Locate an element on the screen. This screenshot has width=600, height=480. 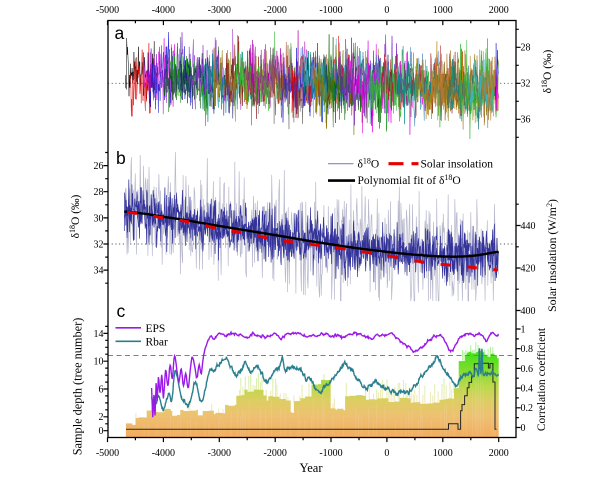
svg-text: Sample depth (tree number) is located at coordinates (78, 387).